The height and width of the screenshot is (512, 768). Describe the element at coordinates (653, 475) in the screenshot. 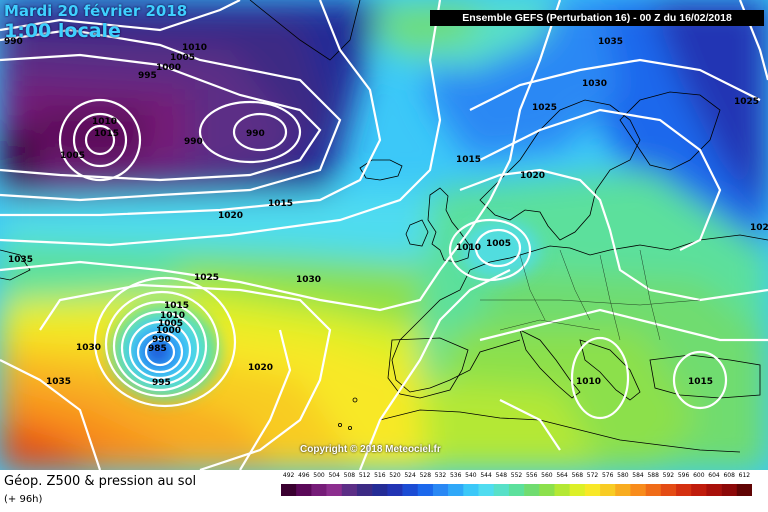

I see `color-scale-label: 588` at that location.